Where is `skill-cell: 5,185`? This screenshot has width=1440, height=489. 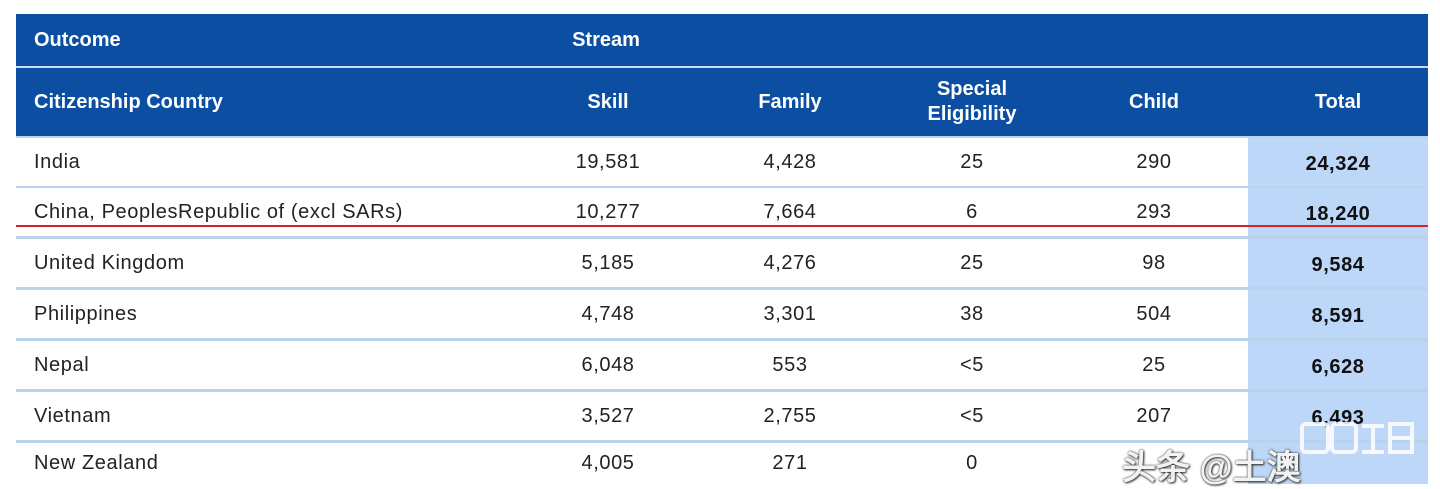
skill-cell: 5,185 is located at coordinates (608, 262).